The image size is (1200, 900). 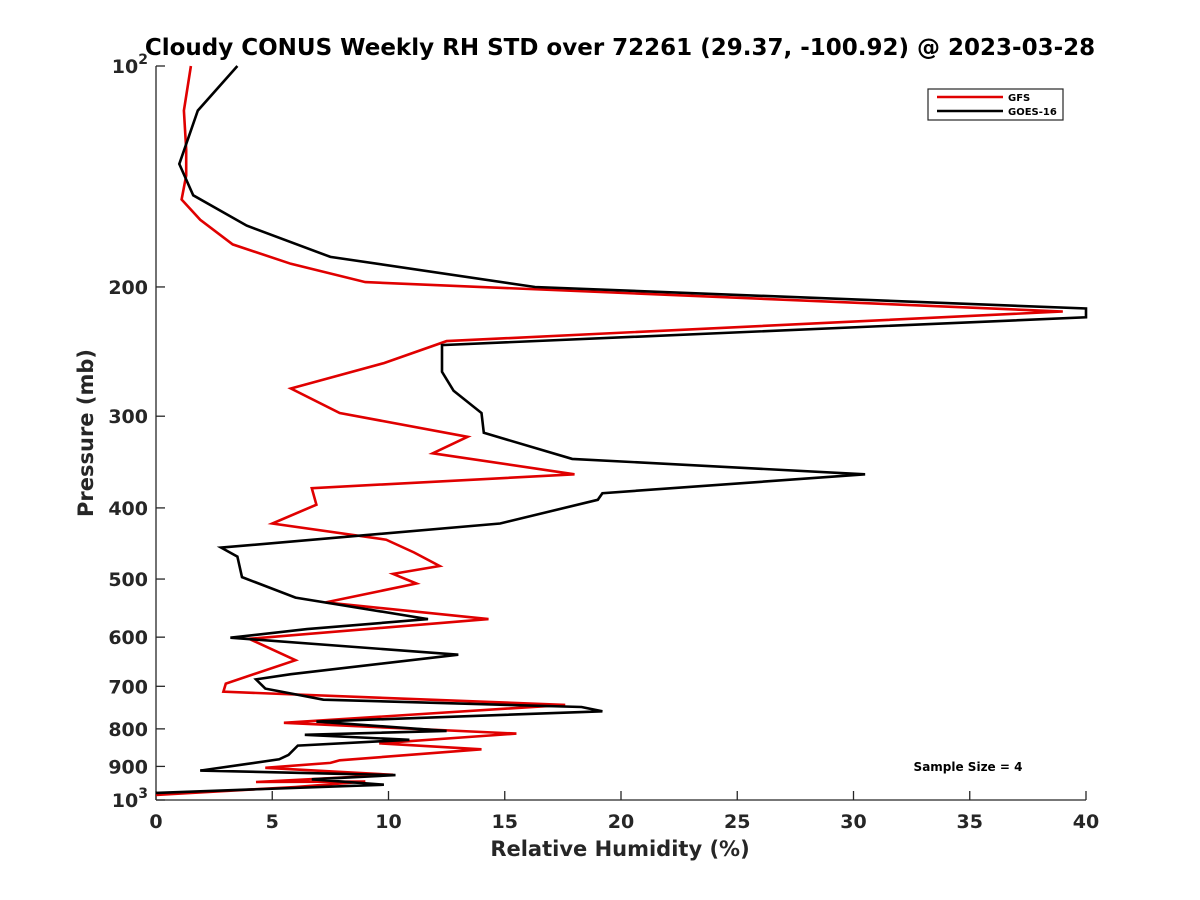 I want to click on sample-size-annotation: Sample Size = 4, so click(x=968, y=767).